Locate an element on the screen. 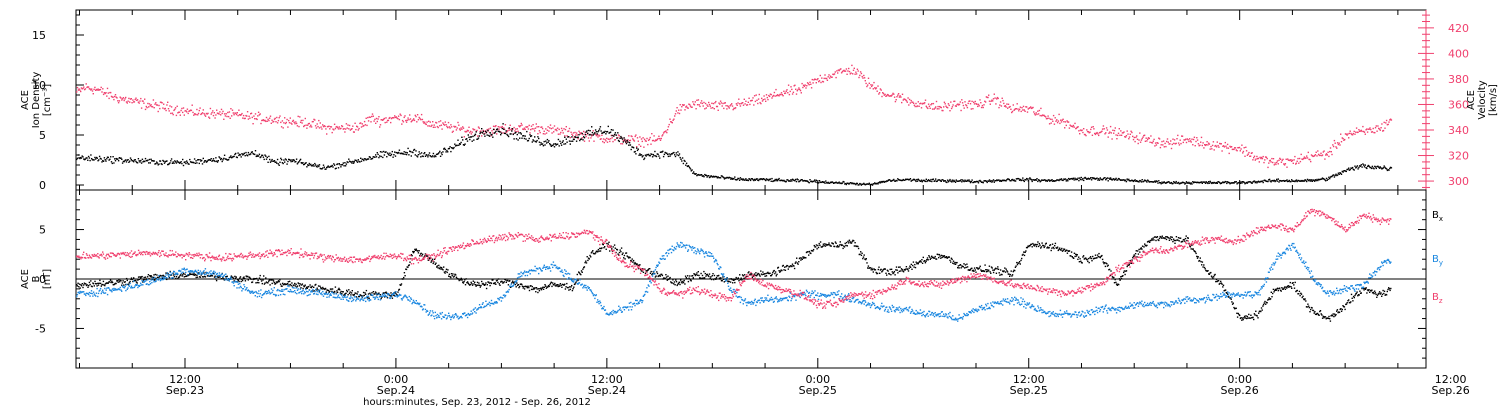  velocity-axis-label-line: [km/s] is located at coordinates (1493, 100).